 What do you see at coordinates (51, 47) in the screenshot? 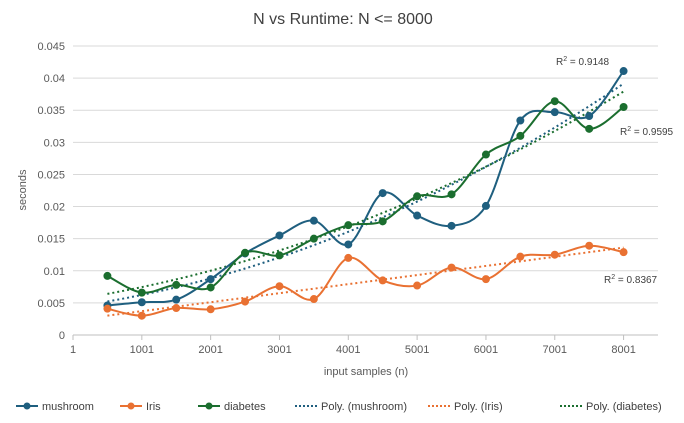
I see `y-tick-label: 0.045` at bounding box center [51, 47].